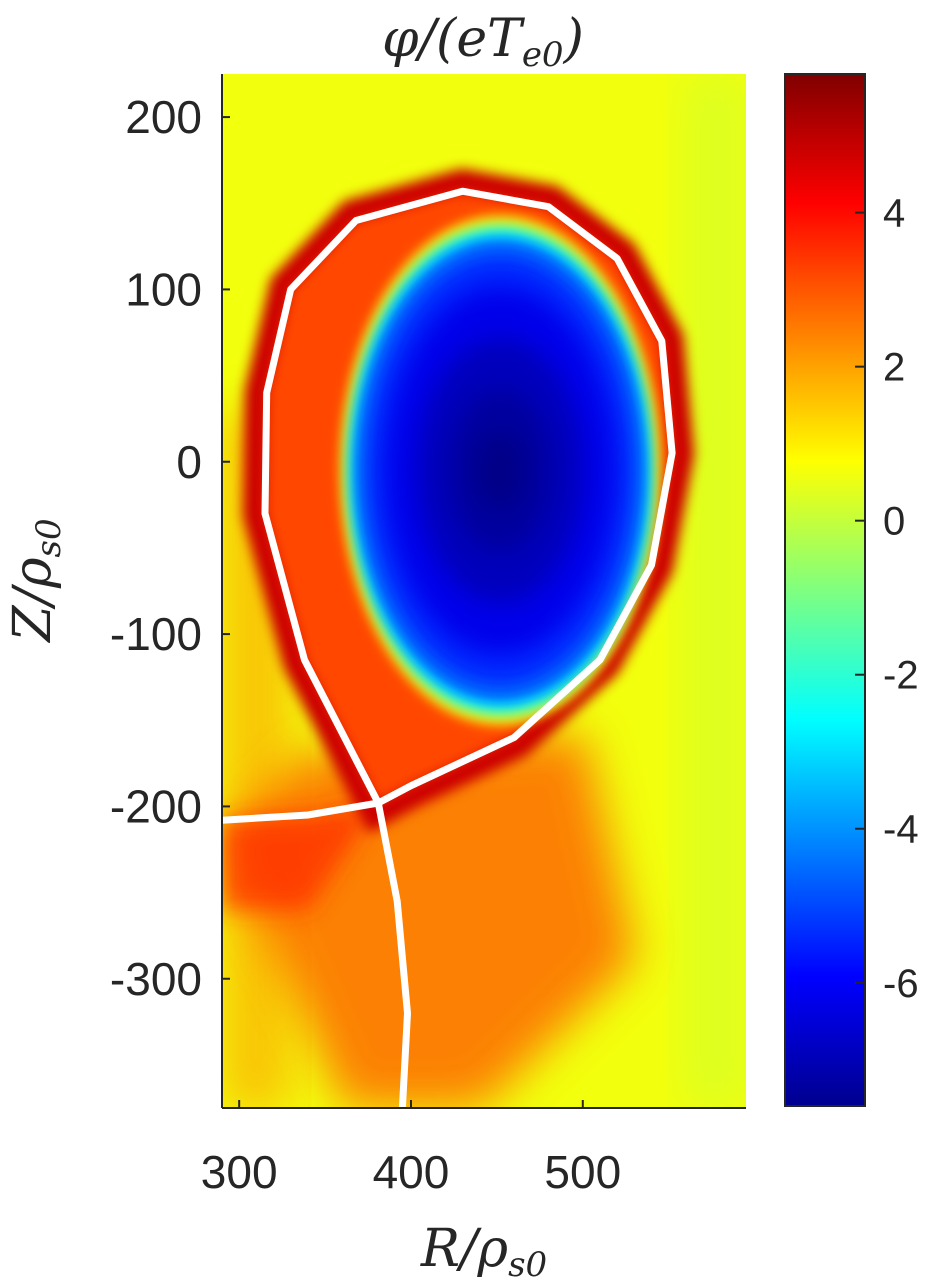  I want to click on y-tick-label: 200, so click(163, 117).